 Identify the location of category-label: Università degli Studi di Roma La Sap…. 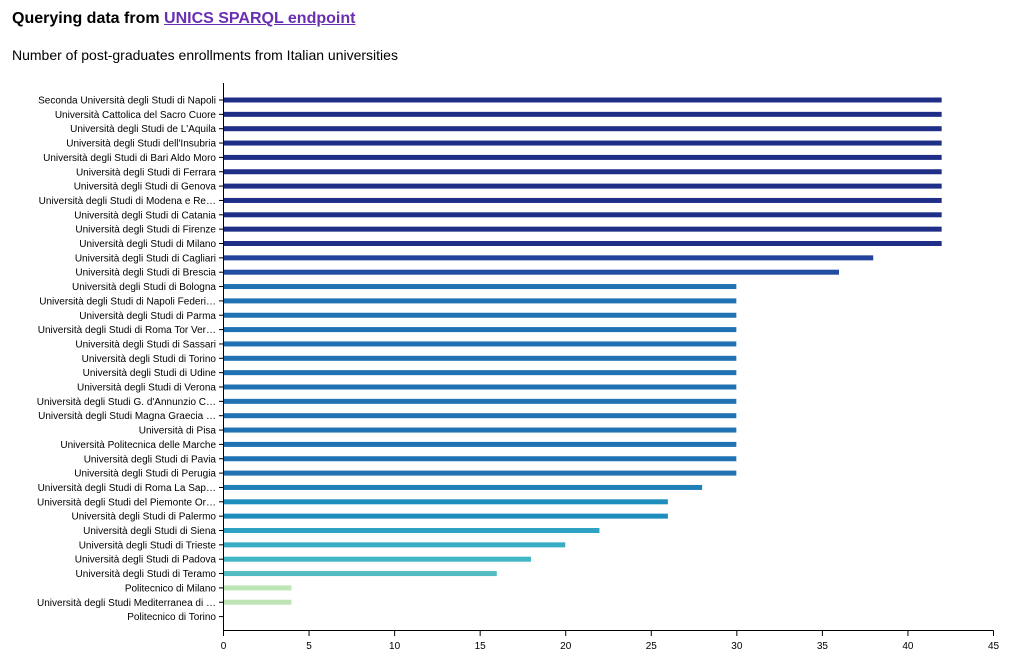
(127, 488).